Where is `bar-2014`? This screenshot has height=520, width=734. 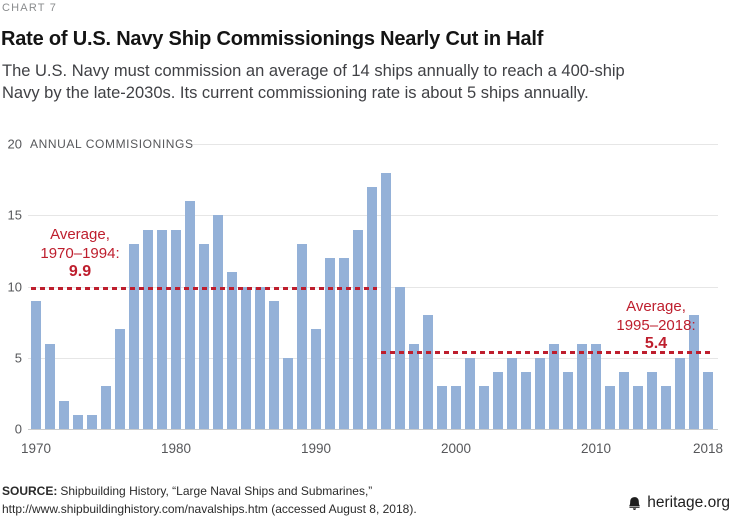
bar-2014 is located at coordinates (652, 400).